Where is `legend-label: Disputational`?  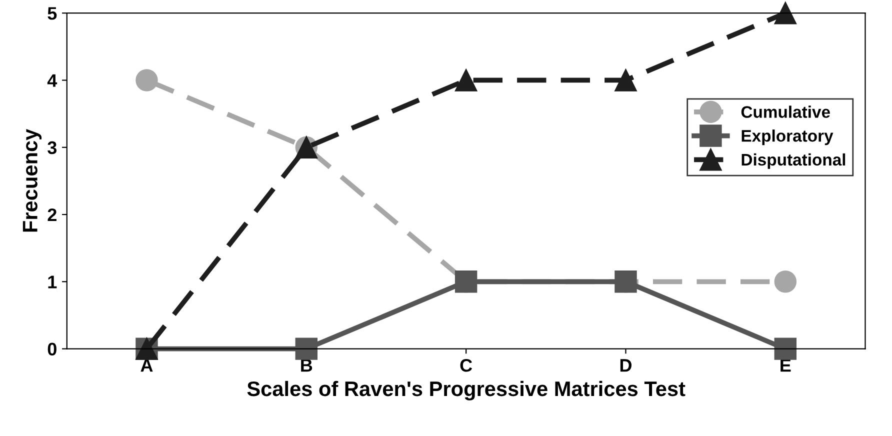
legend-label: Disputational is located at coordinates (794, 161).